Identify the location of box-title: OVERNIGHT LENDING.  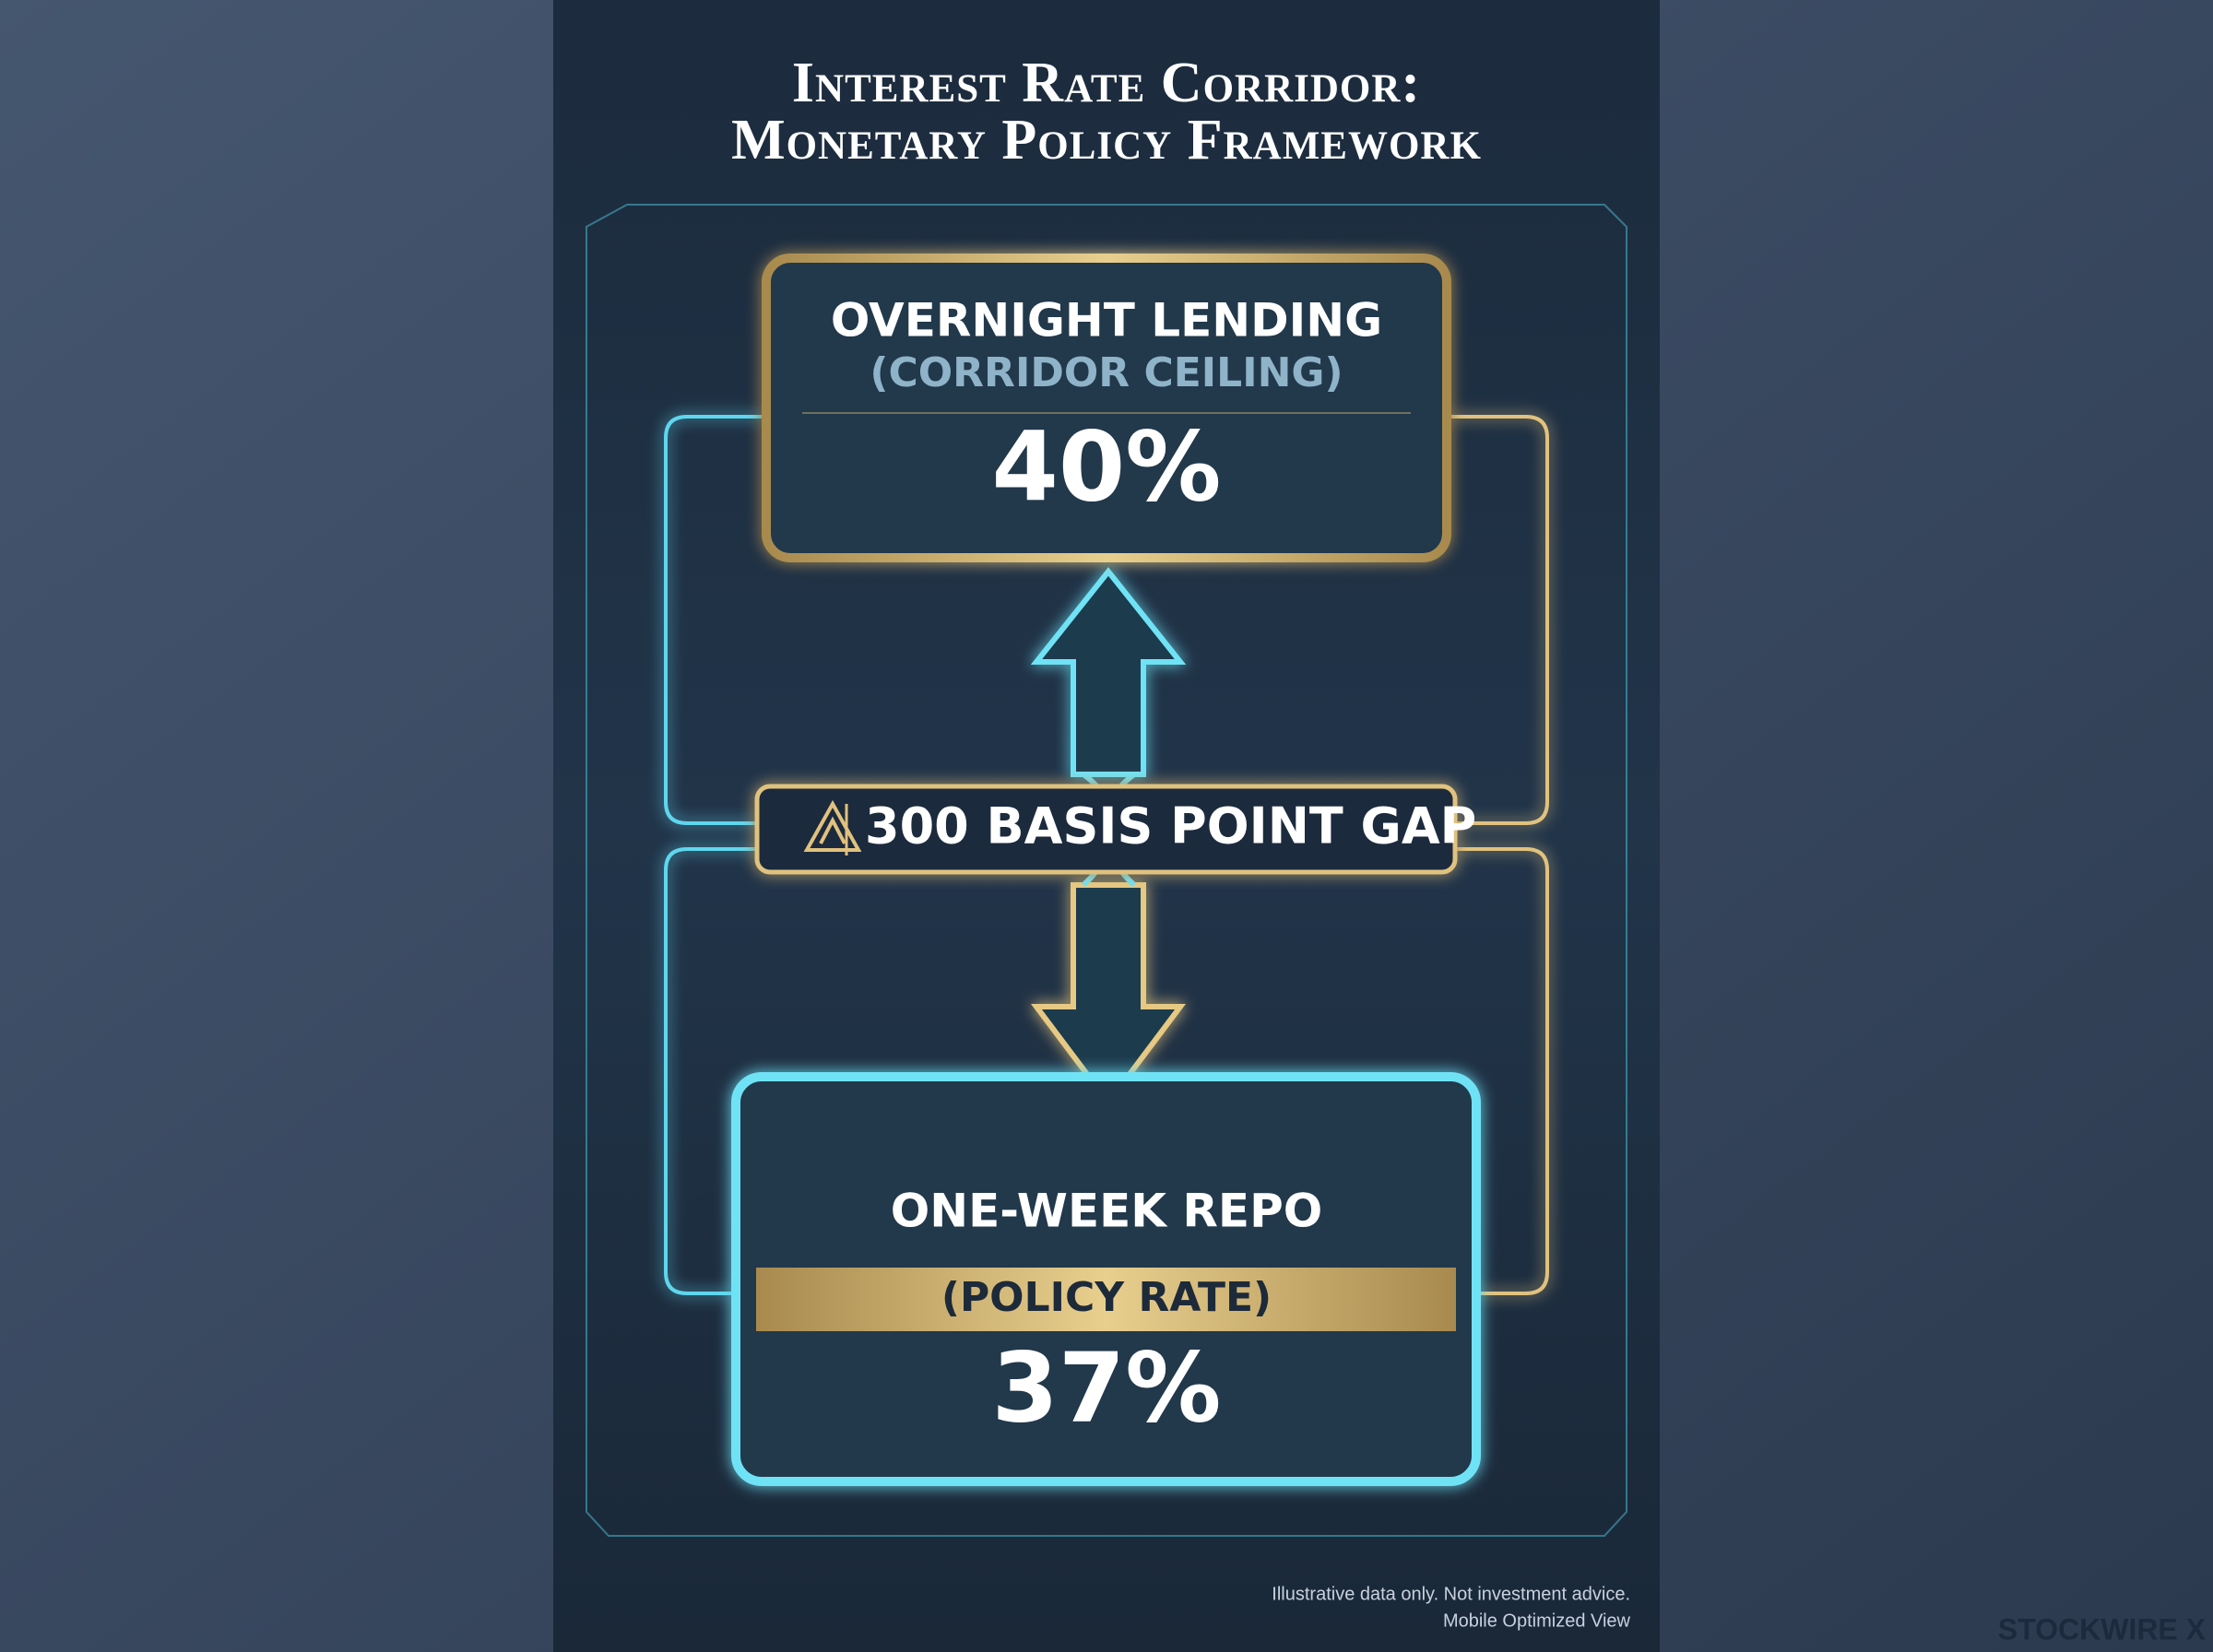
(1106, 321).